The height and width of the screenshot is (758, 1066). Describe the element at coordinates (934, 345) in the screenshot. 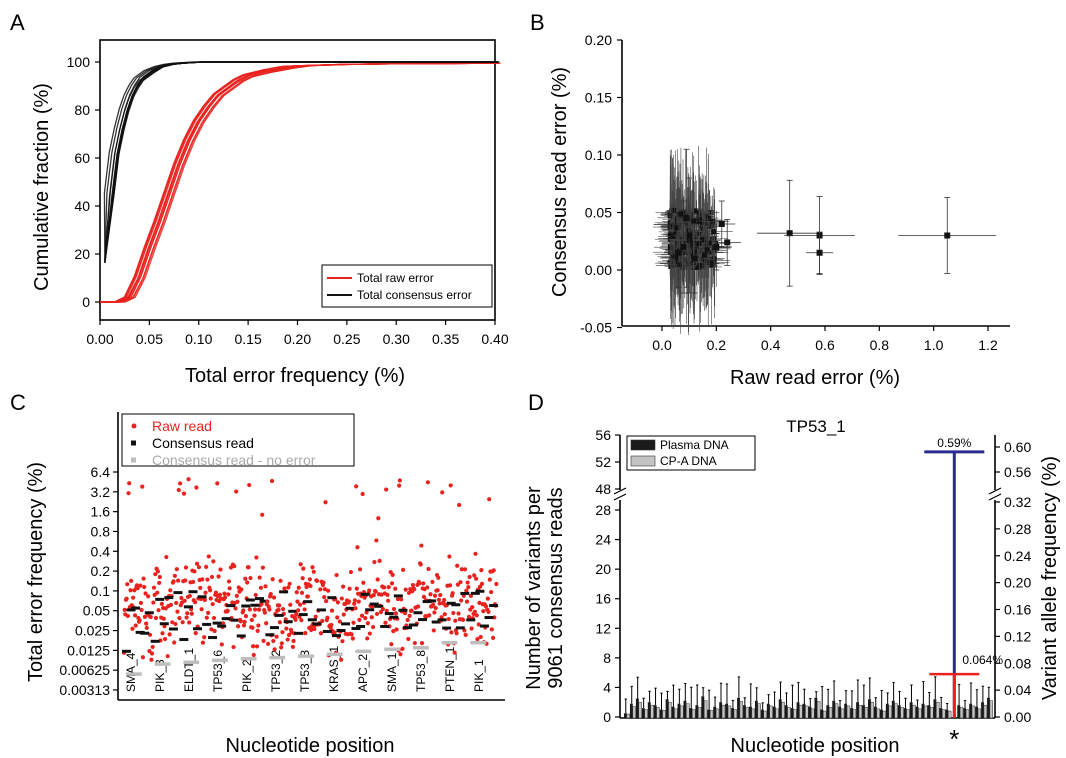

I see `panel-b-xtick-label: 1.0` at that location.